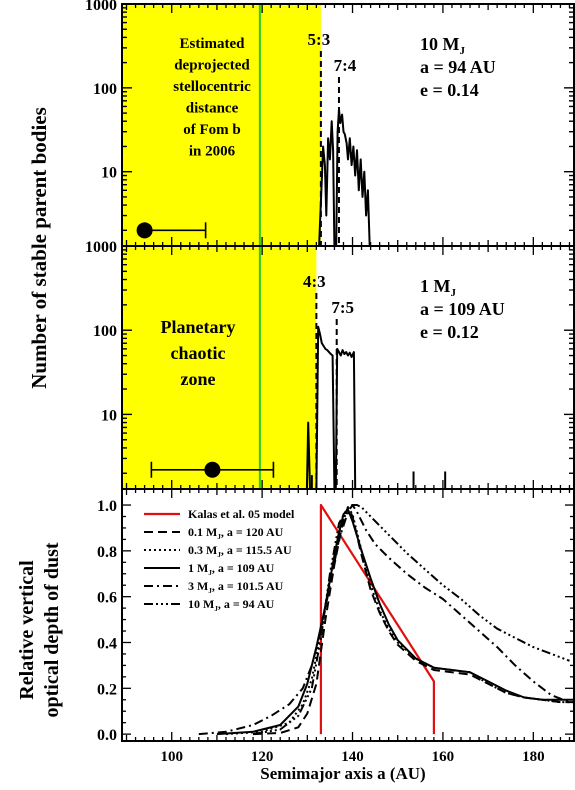 This screenshot has width=575, height=790. I want to click on shaded-text-line-0: Planetary, so click(198, 327).